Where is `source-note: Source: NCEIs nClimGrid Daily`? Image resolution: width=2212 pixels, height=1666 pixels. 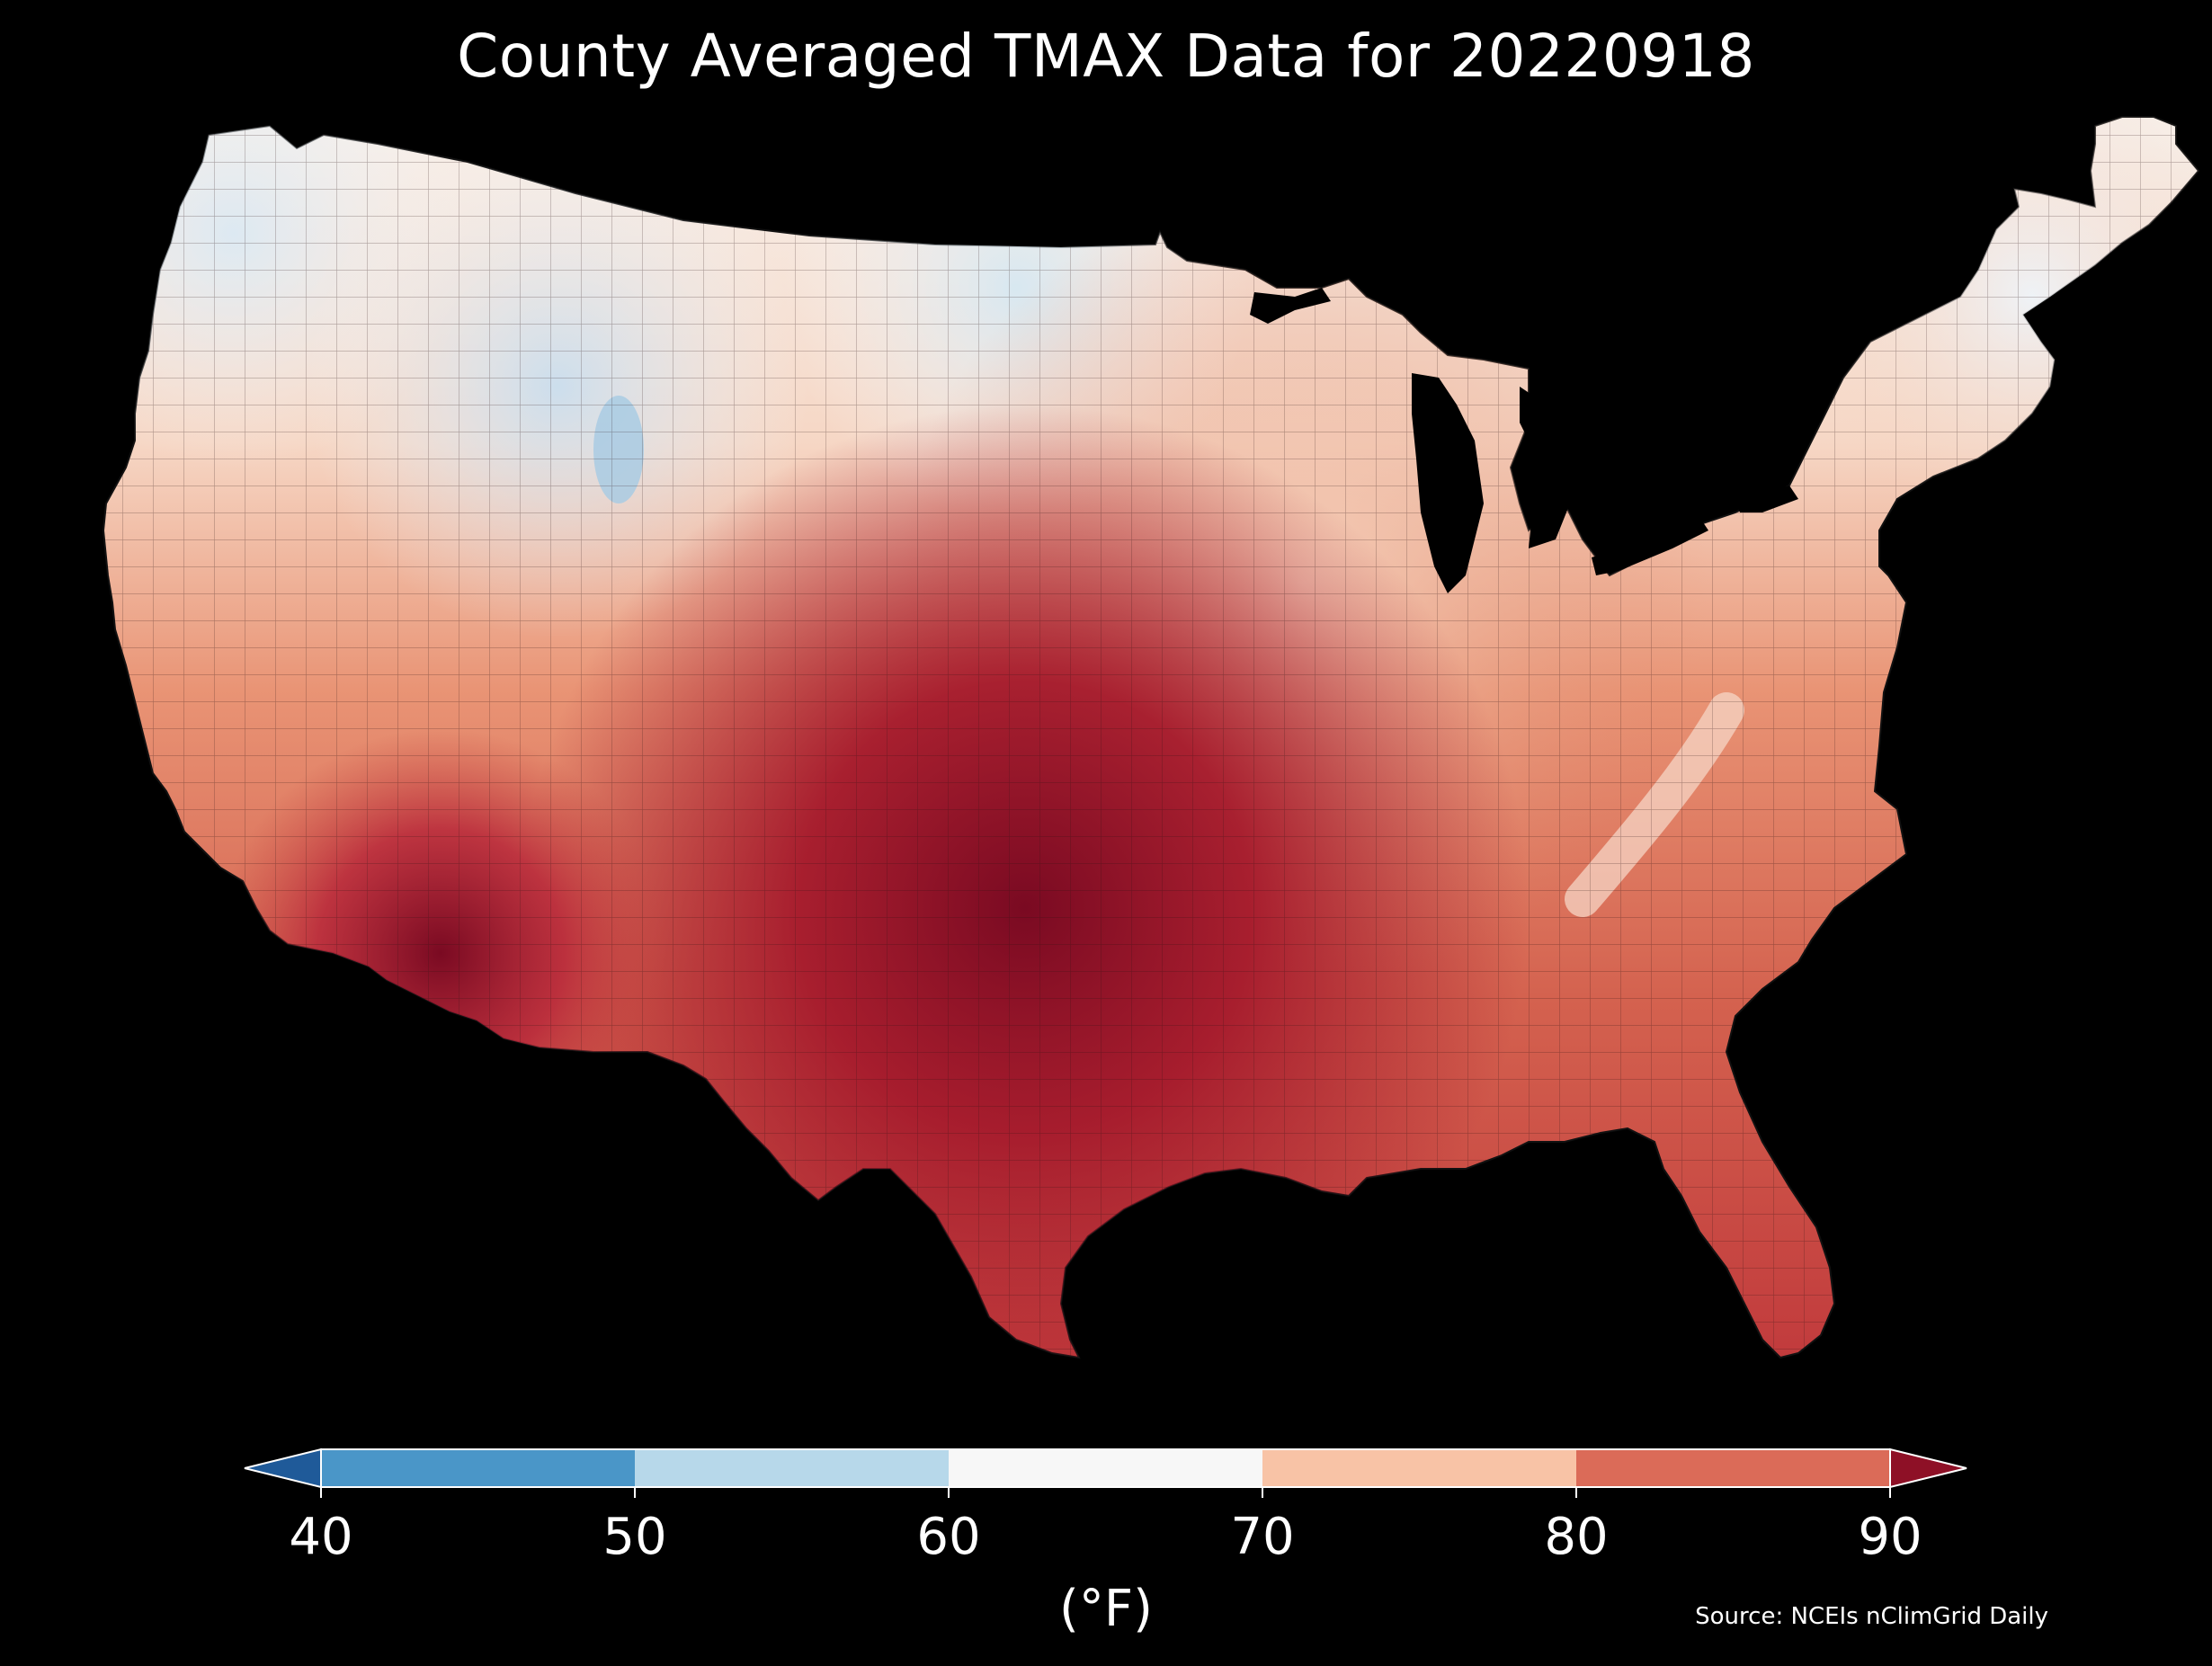
source-note: Source: NCEIs nClimGrid Daily is located at coordinates (1871, 1617).